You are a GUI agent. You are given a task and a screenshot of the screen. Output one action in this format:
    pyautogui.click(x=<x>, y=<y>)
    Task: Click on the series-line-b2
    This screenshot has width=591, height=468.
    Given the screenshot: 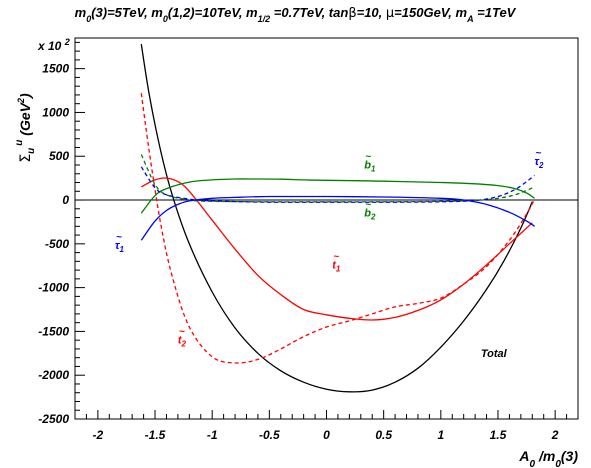 What is the action you would take?
    pyautogui.click(x=337, y=178)
    